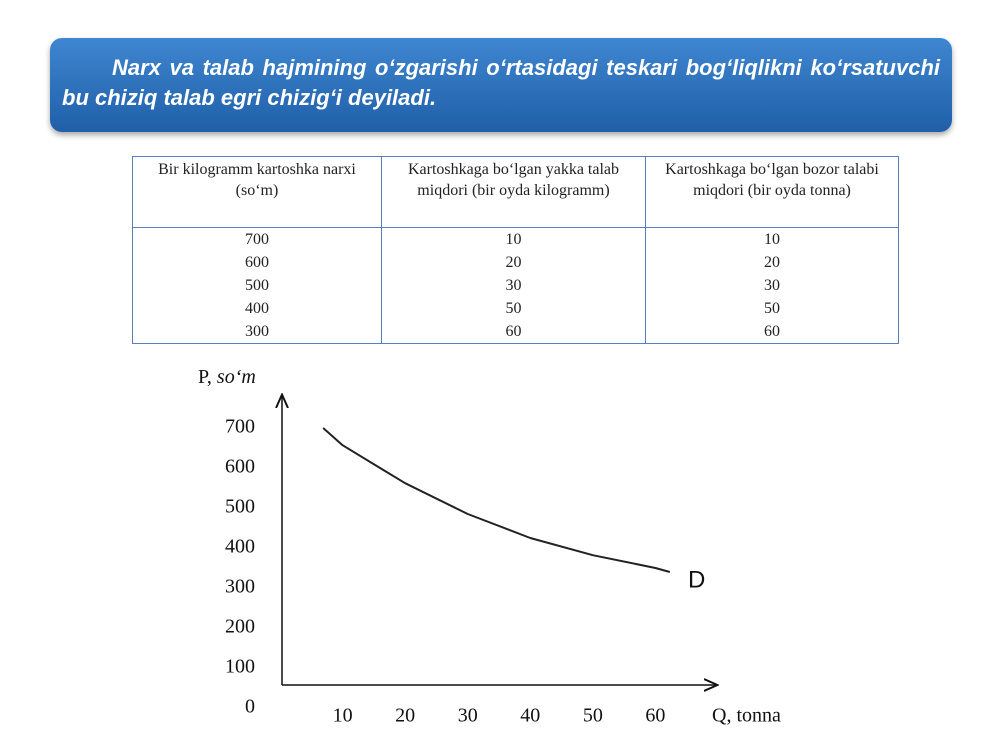 This screenshot has height=750, width=1000. What do you see at coordinates (257, 262) in the screenshot?
I see `table-cell: 600` at bounding box center [257, 262].